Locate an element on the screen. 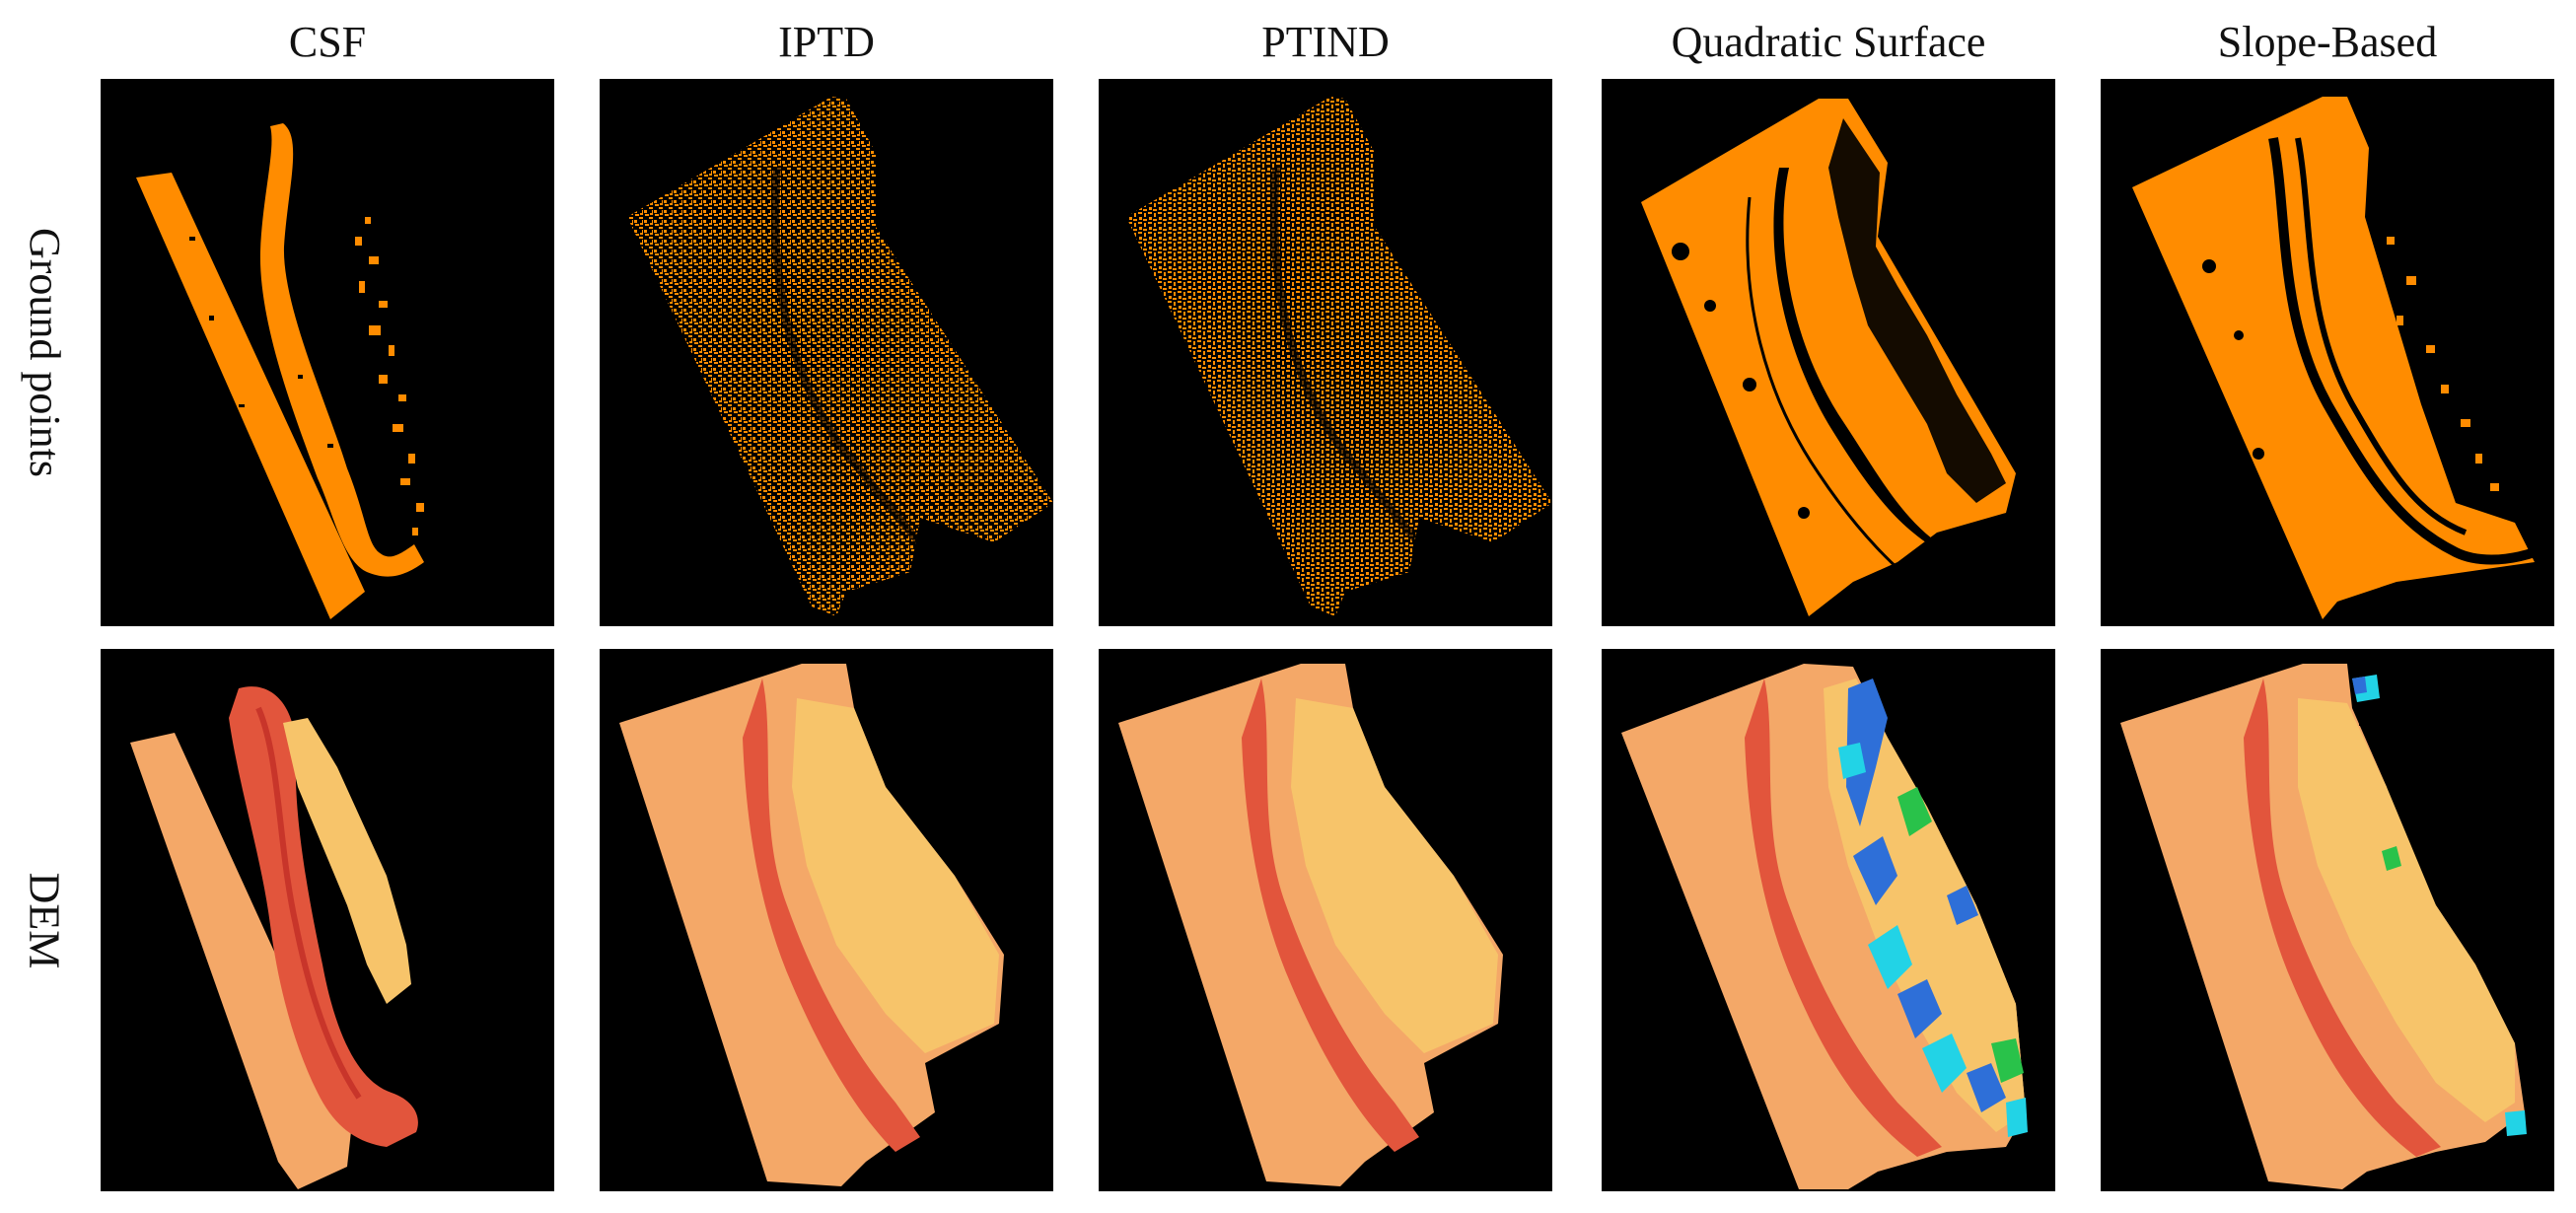 The width and height of the screenshot is (2576, 1213). row-label-ground-points: Ground points is located at coordinates (44, 352).